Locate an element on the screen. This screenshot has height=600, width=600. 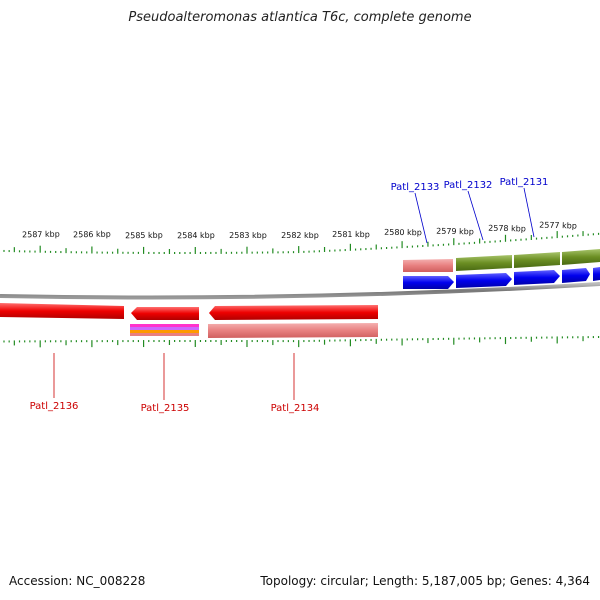
feature-multi-2135-c is located at coordinates (164, 331).